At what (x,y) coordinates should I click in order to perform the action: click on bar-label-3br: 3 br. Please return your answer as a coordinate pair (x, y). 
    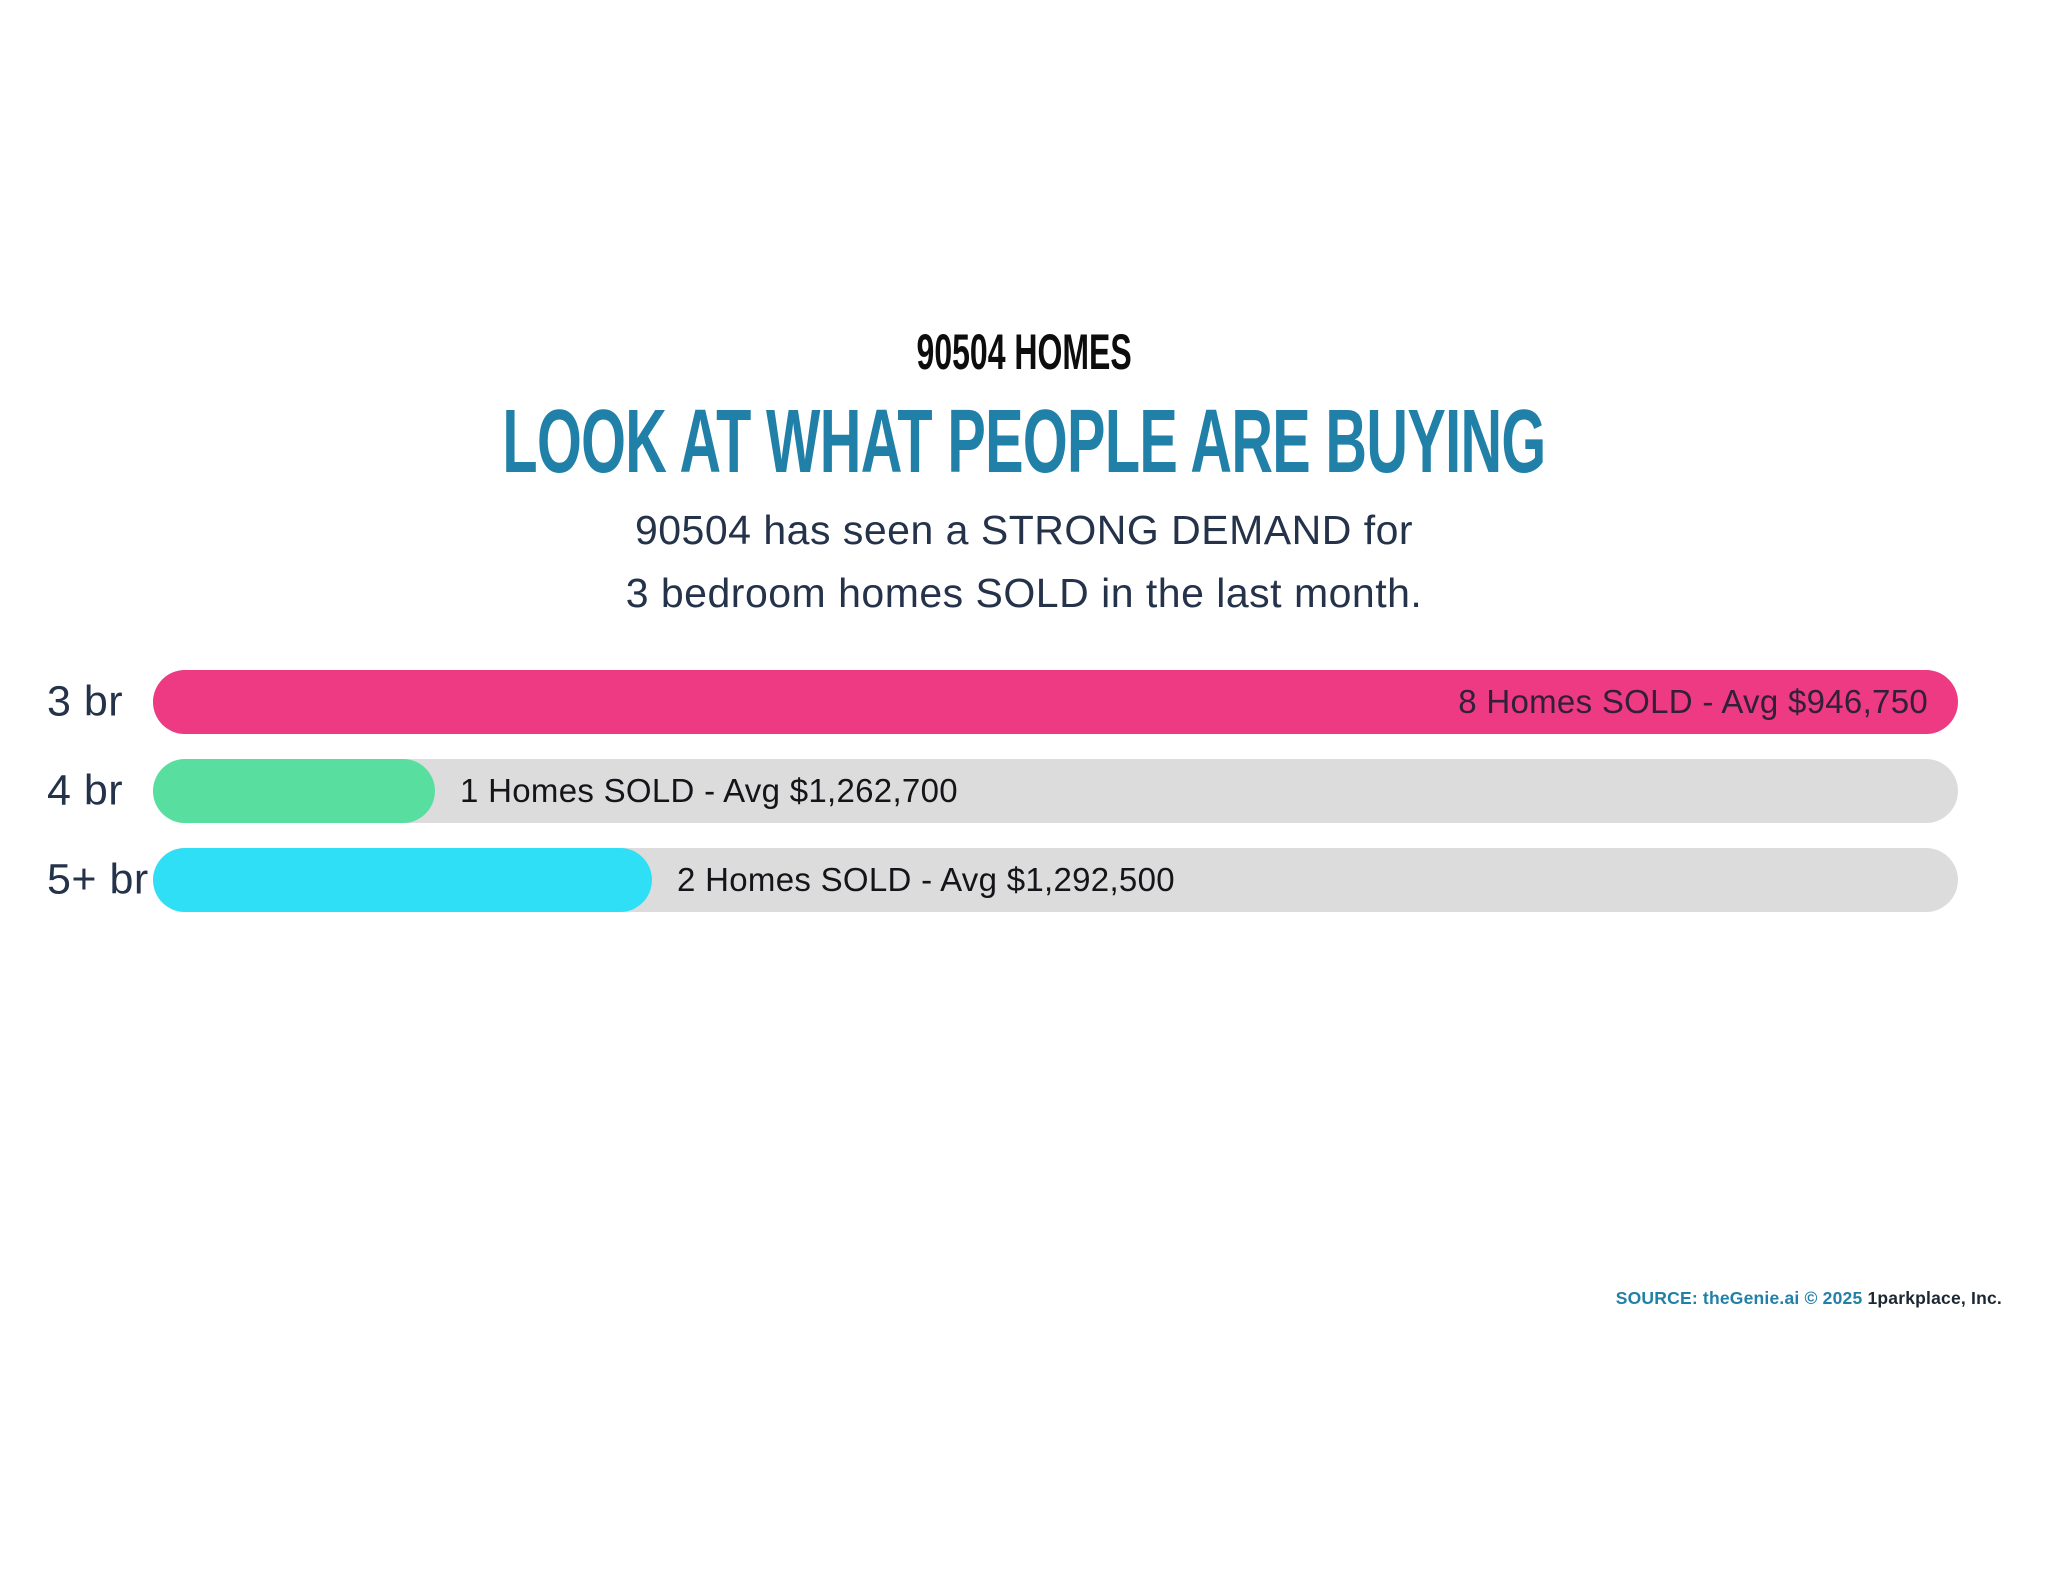
    Looking at the image, I should click on (85, 701).